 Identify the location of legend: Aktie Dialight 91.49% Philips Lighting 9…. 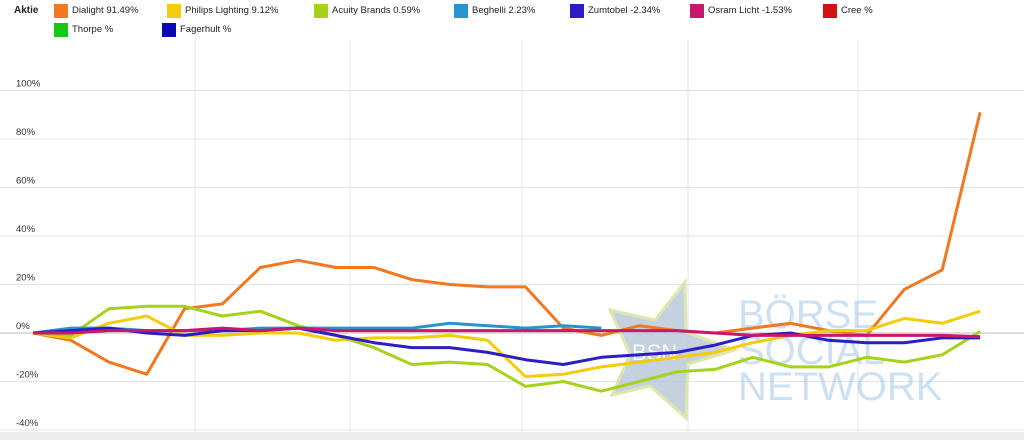
(512, 20).